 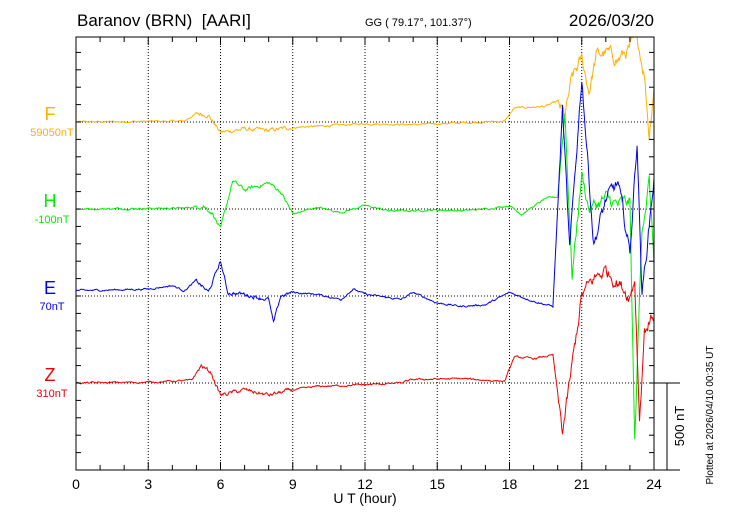 I want to click on x-tick-label: 6, so click(x=221, y=484).